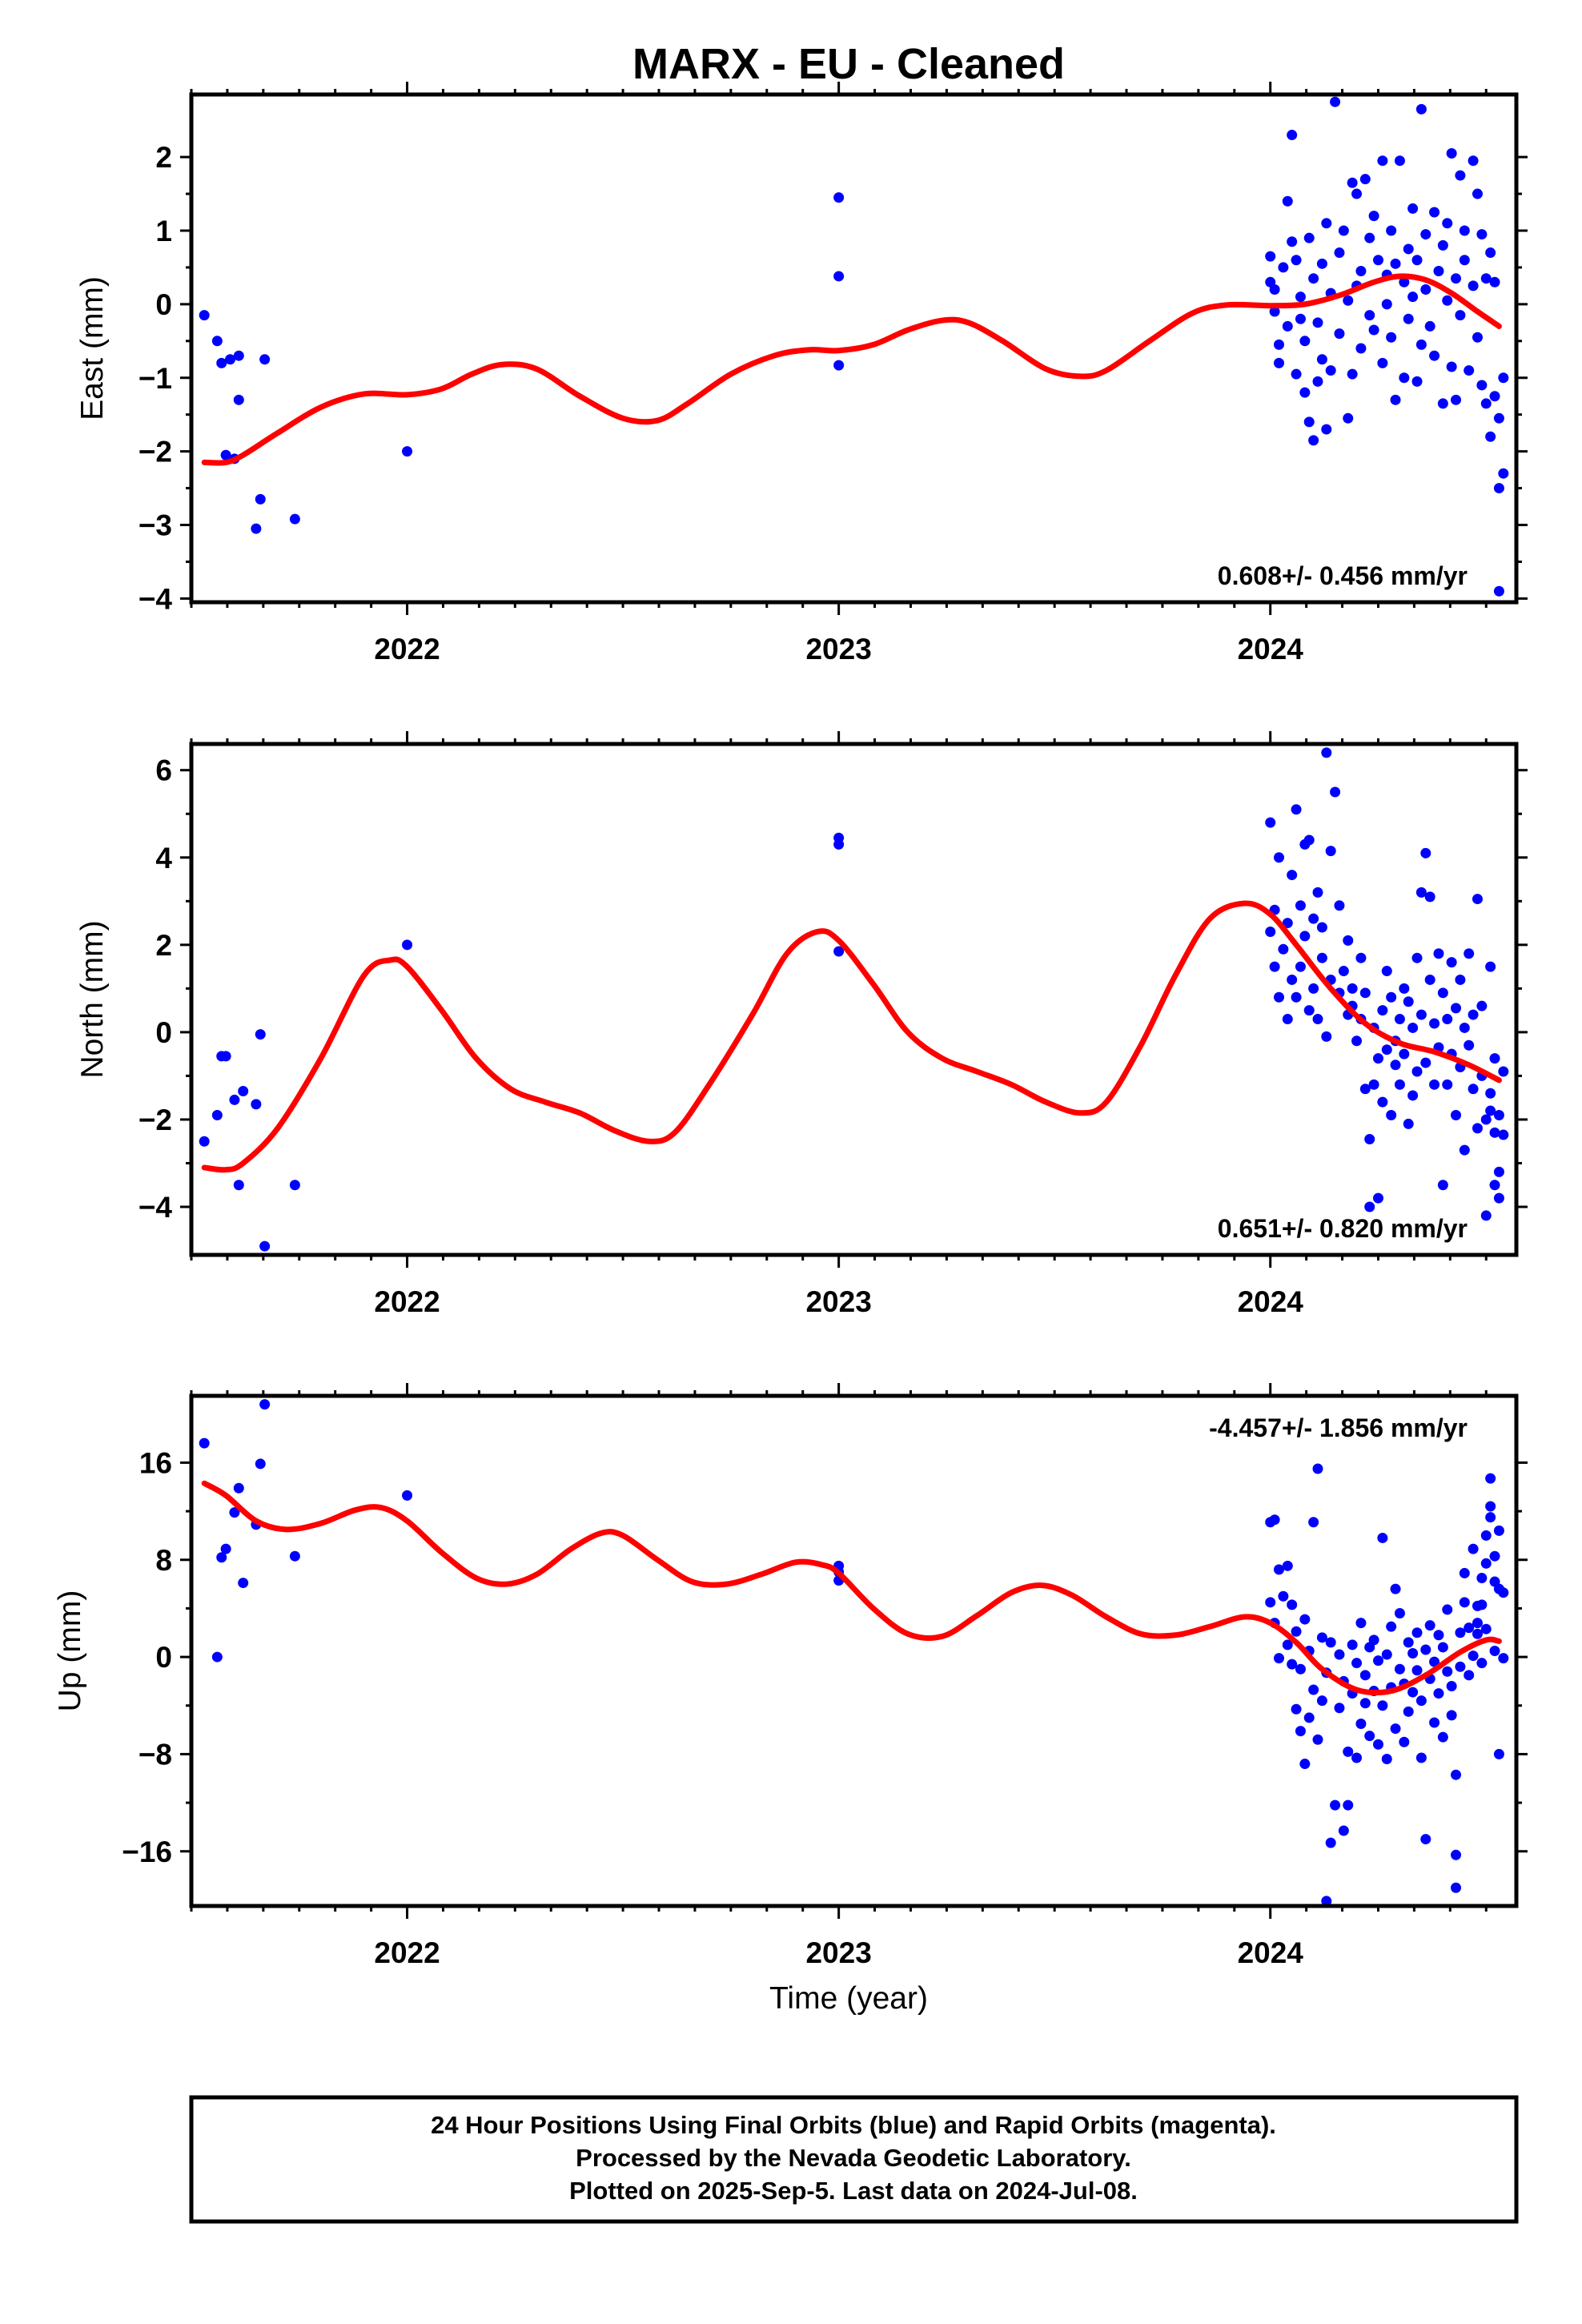  Describe the element at coordinates (155, 1120) in the screenshot. I see `north-y-tick-label: −2` at that location.